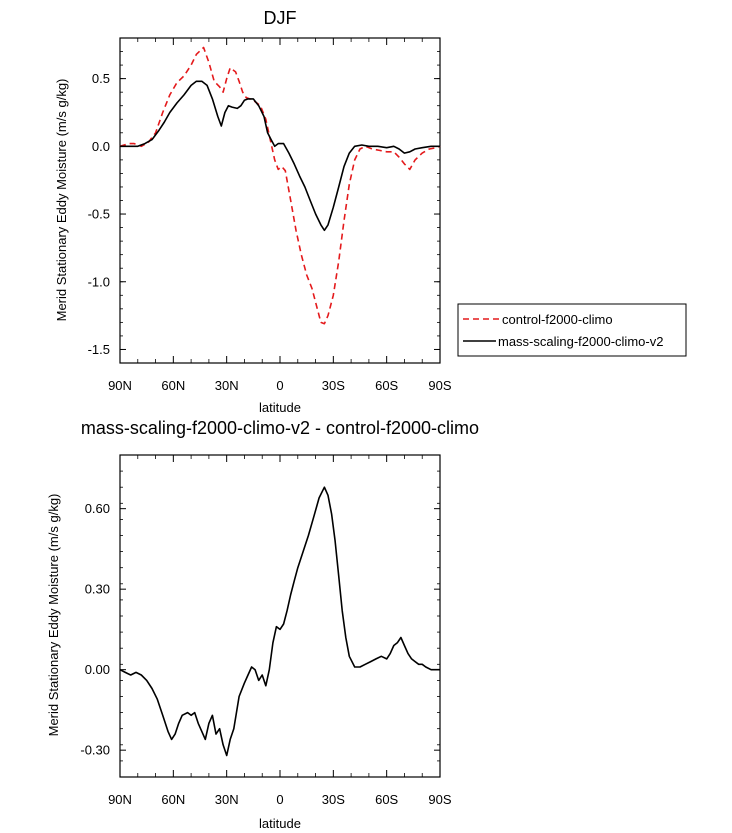 This screenshot has width=732, height=833. Describe the element at coordinates (101, 78) in the screenshot. I see `y-tick-label: 0.5` at that location.